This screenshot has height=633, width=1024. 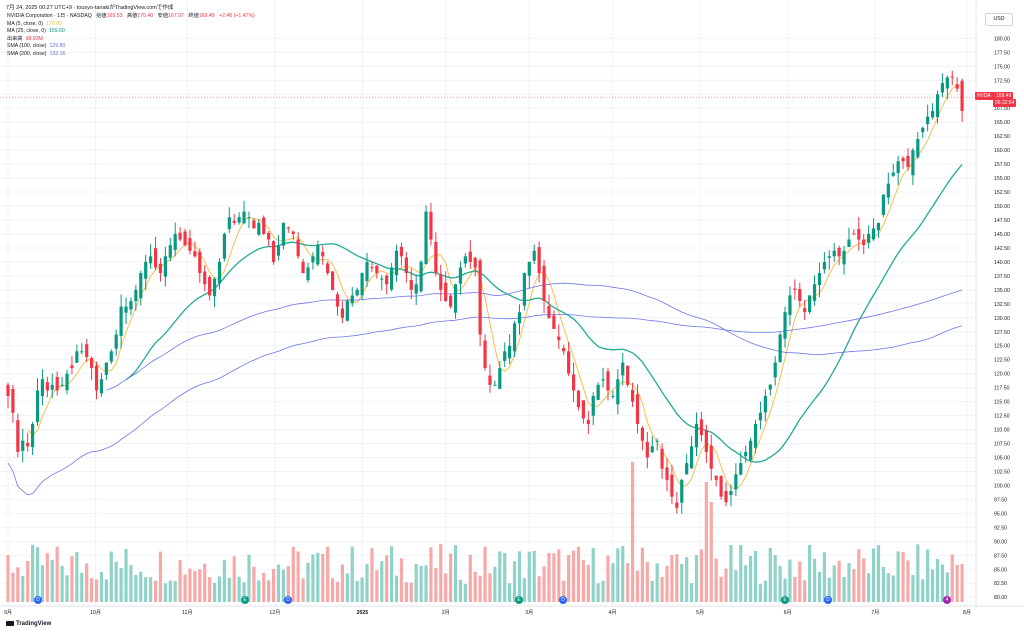 What do you see at coordinates (1002, 123) in the screenshot?
I see `price-tick-label: 165.00` at bounding box center [1002, 123].